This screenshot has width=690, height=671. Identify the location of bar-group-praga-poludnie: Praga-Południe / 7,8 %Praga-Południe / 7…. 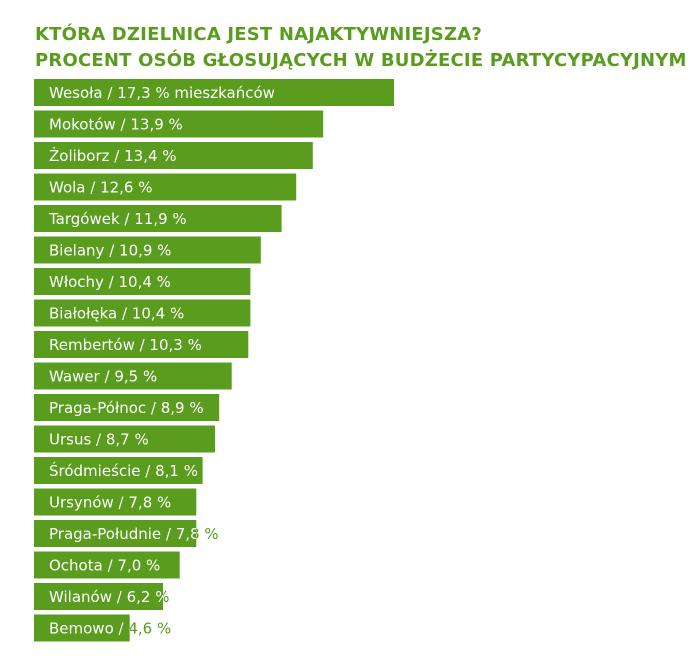
(126, 533).